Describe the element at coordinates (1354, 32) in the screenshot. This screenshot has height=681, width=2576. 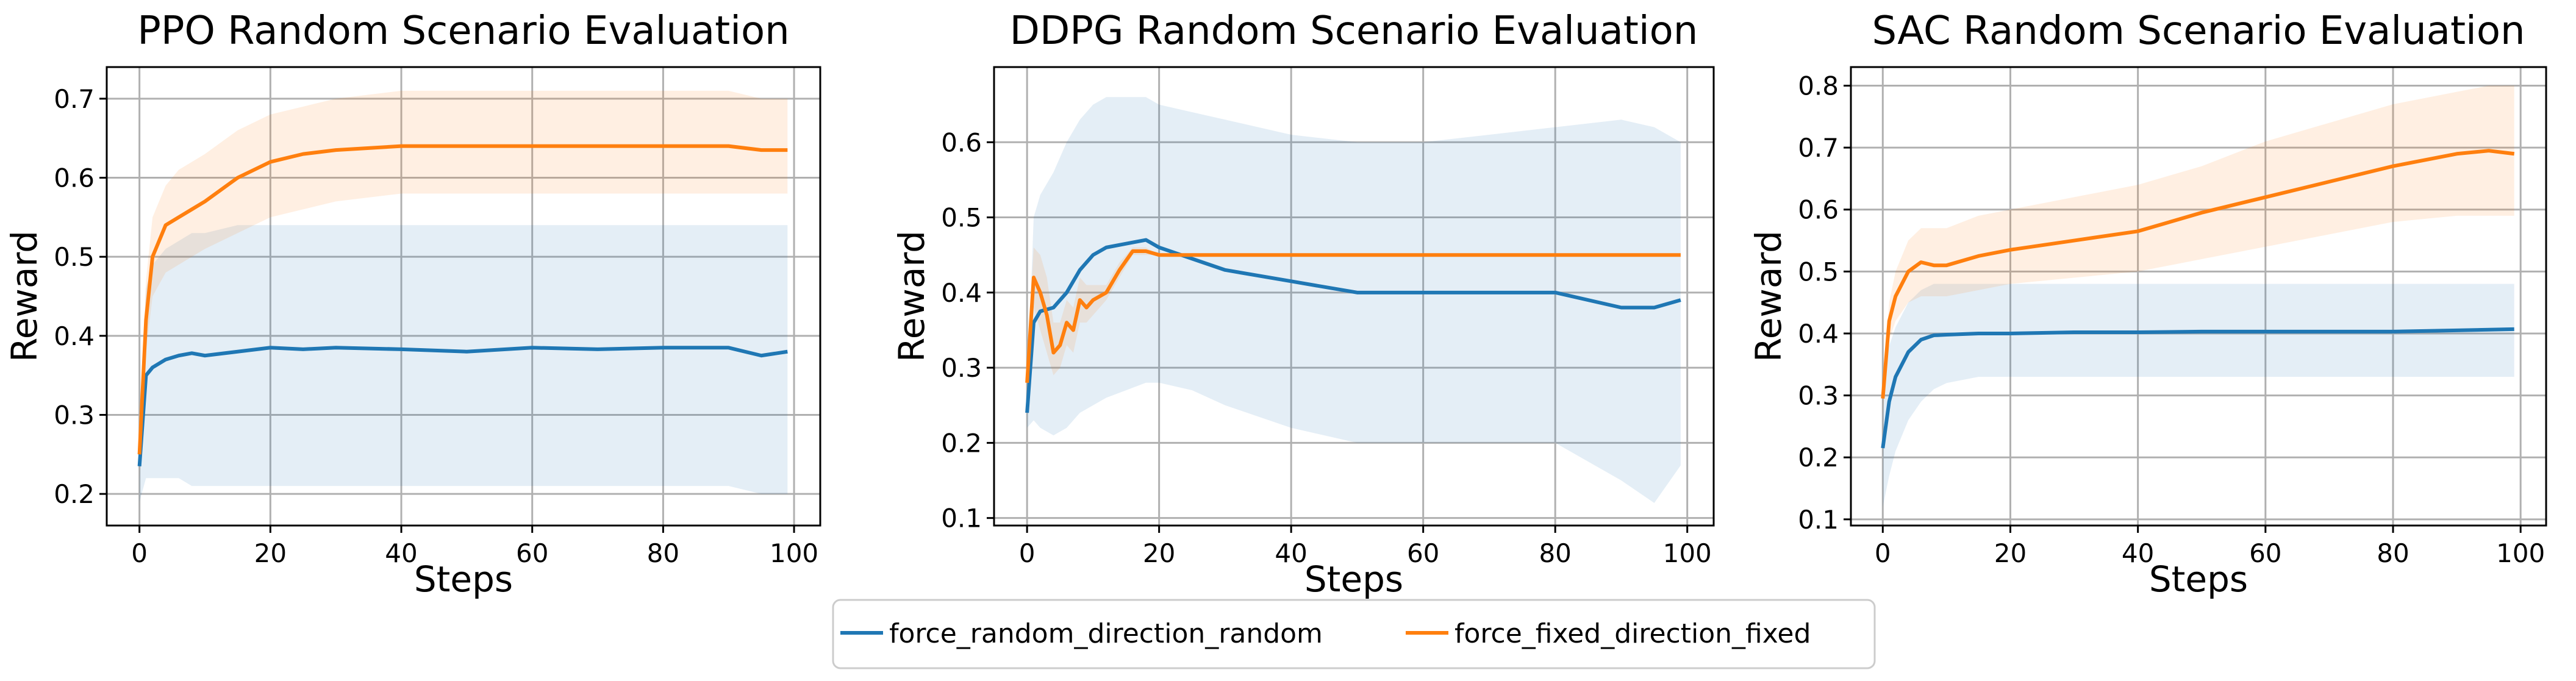
I see `chart-title: DDPG Random Scenario Evaluation` at that location.